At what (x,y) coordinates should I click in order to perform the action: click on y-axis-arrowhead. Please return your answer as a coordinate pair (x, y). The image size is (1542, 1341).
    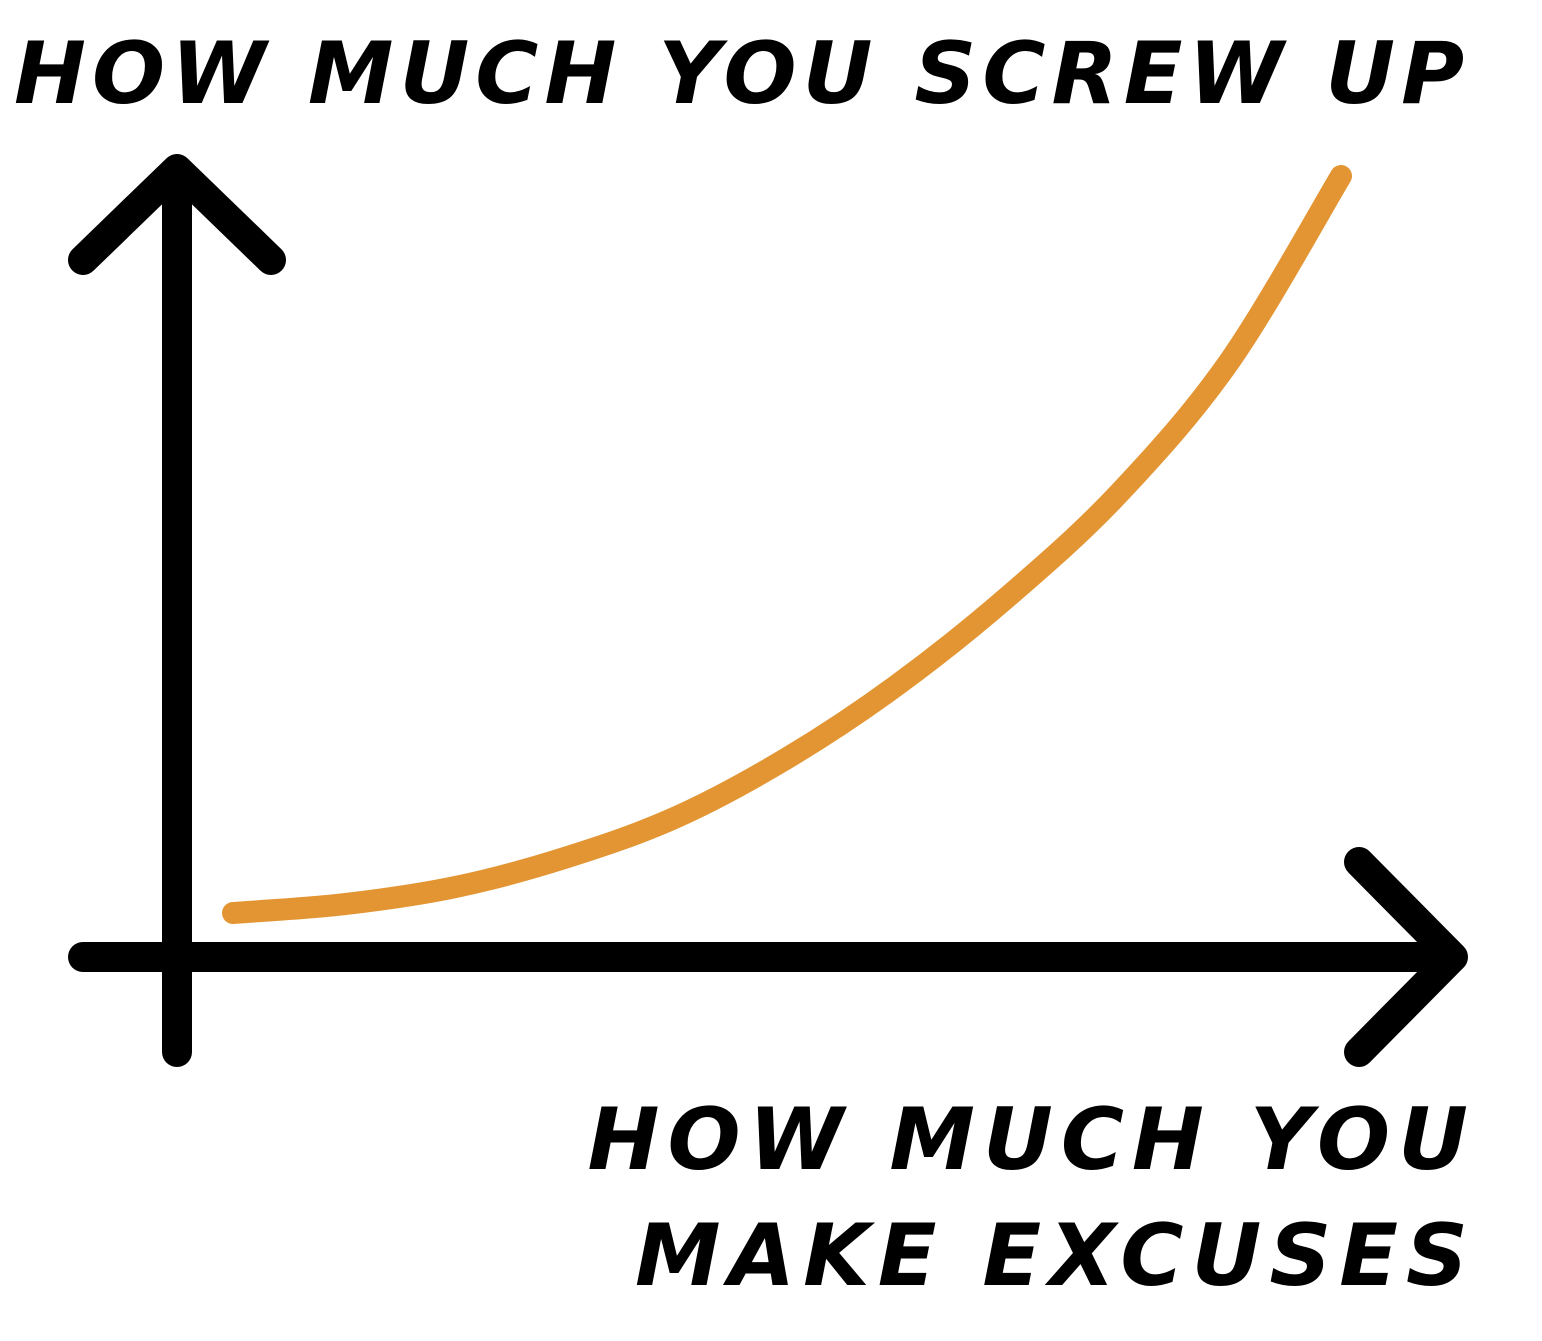
    Looking at the image, I should click on (177, 214).